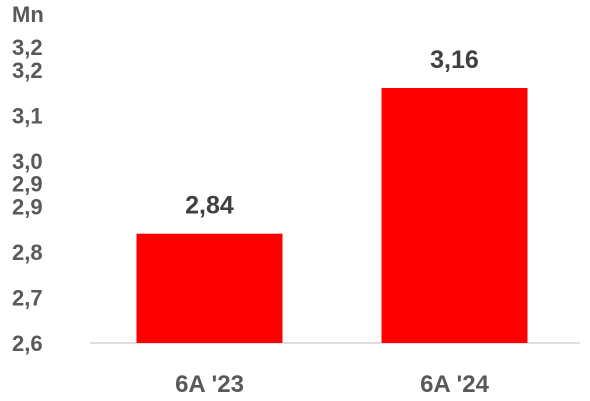 The height and width of the screenshot is (401, 590). I want to click on y-tick-label: 2,7, so click(27, 297).